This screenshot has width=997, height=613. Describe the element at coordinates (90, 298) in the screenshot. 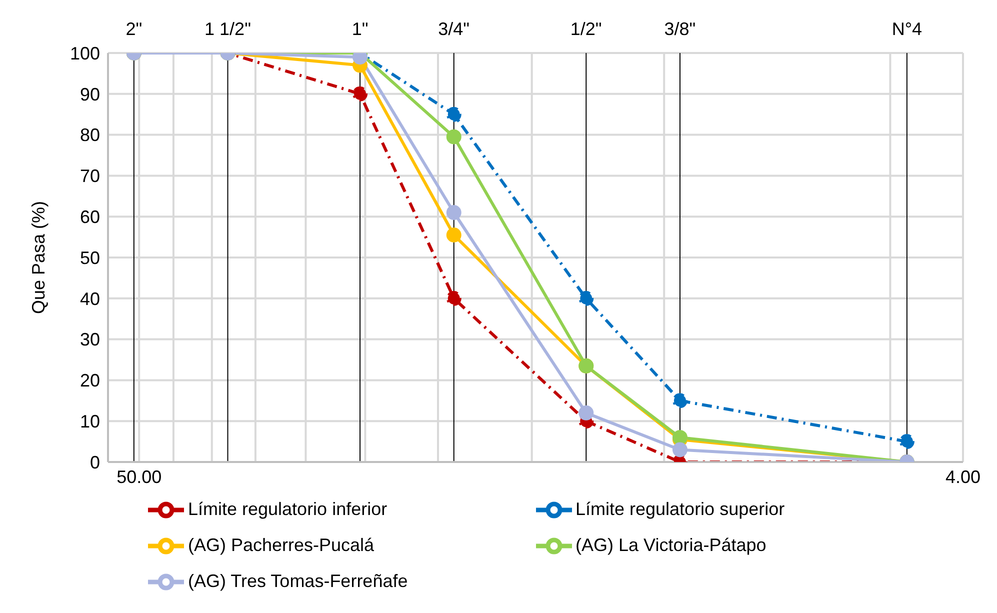

I see `y-tick-label: 40` at that location.